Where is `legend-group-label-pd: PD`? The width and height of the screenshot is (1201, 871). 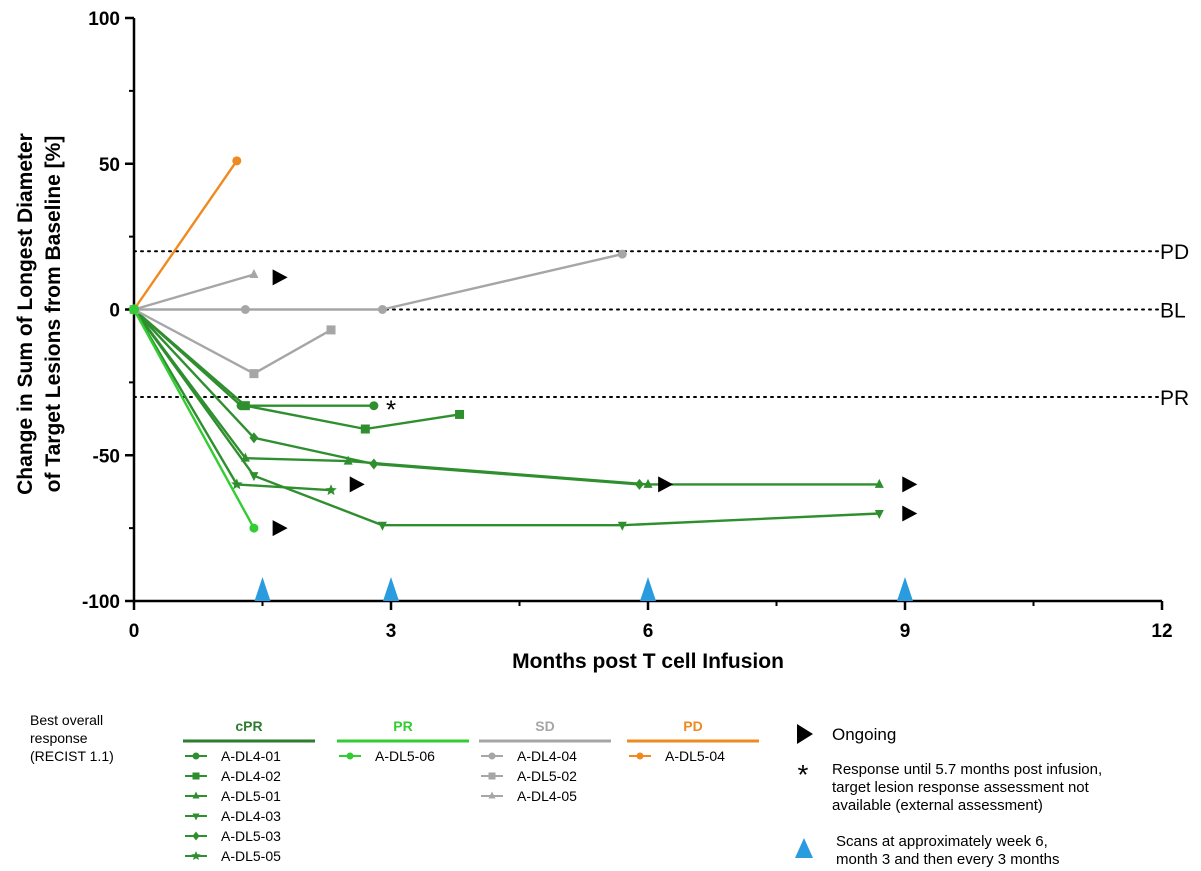 legend-group-label-pd: PD is located at coordinates (692, 726).